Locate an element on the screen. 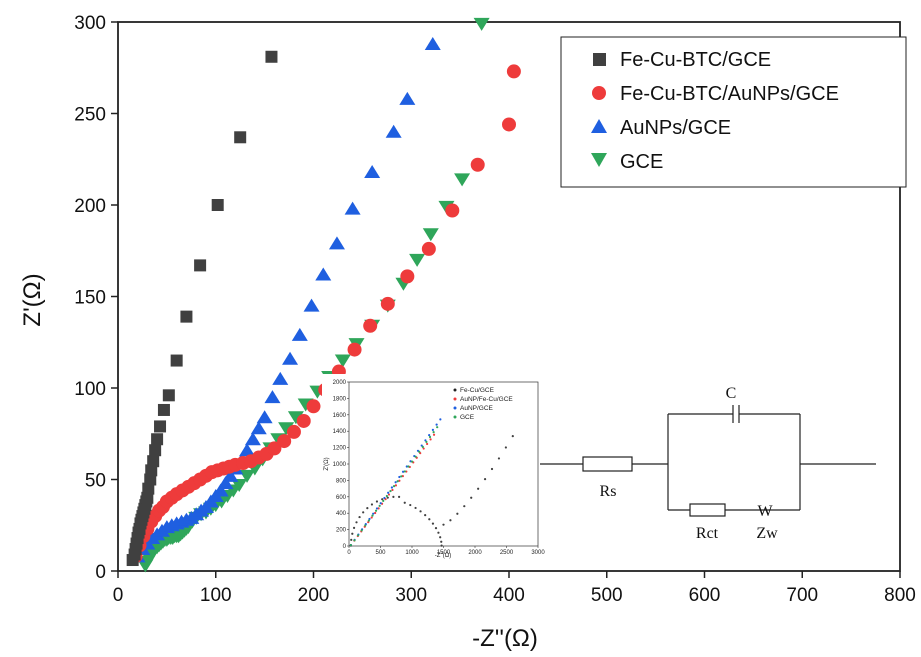  inset-legend-label-2: AuNP/Fe-Cu/GCE is located at coordinates (486, 399).